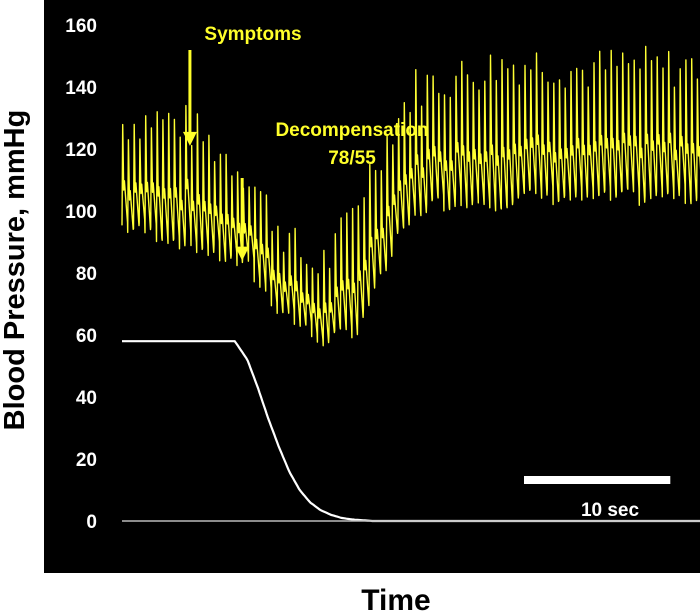 The height and width of the screenshot is (616, 700). I want to click on y-tick-label: 40, so click(86, 398).